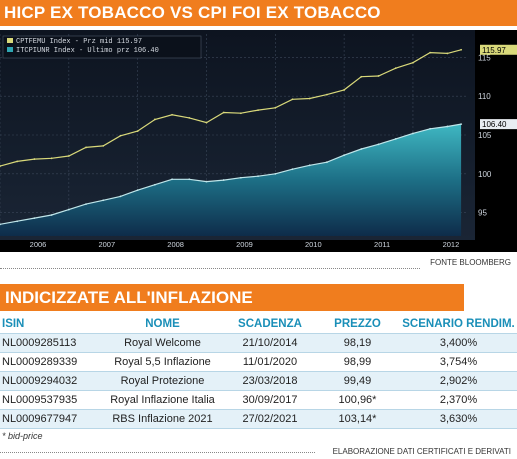 This screenshot has width=517, height=459. What do you see at coordinates (38, 244) in the screenshot?
I see `x-tick-label: 2006` at bounding box center [38, 244].